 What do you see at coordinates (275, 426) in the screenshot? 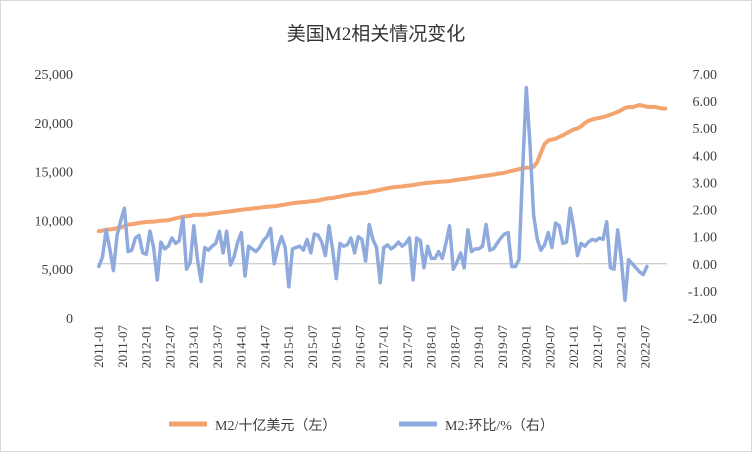
I see `legend-label-m2-level: M2/十亿美元（左）` at bounding box center [275, 426].